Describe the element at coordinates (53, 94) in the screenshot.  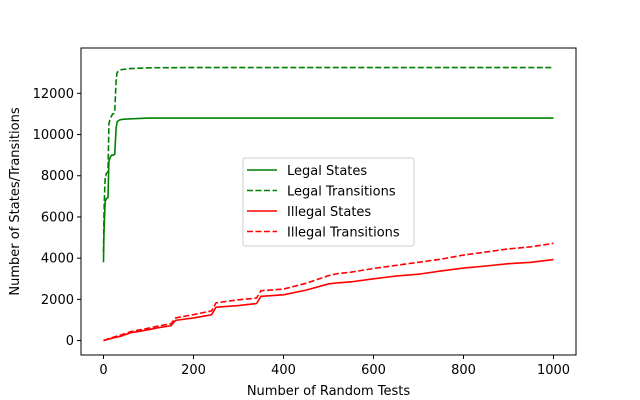
I see `y-tick-label: 12000` at that location.